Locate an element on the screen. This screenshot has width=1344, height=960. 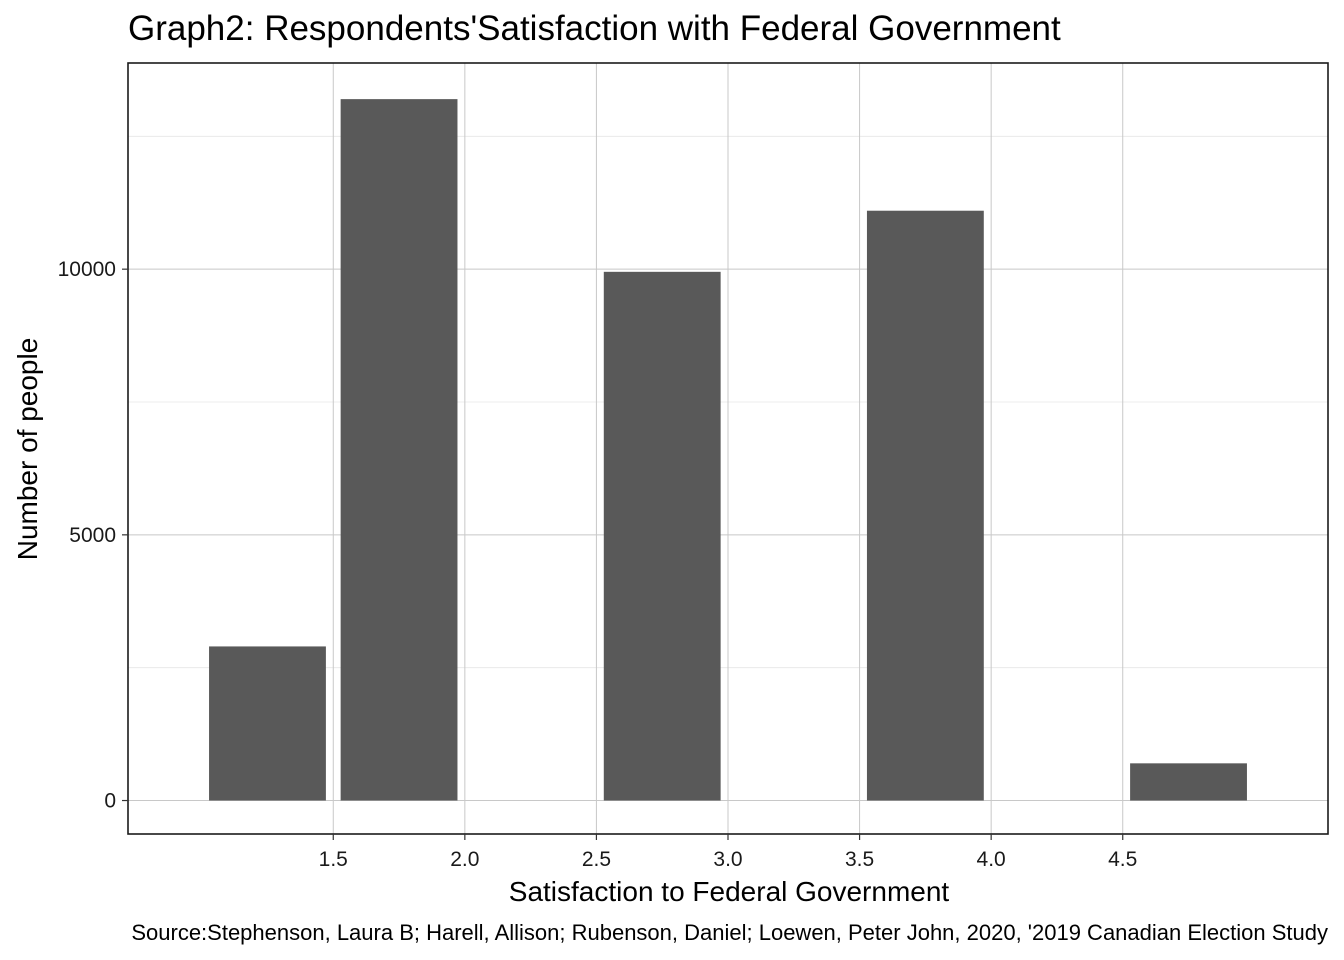
x-tick-label: 4.5 is located at coordinates (1122, 859).